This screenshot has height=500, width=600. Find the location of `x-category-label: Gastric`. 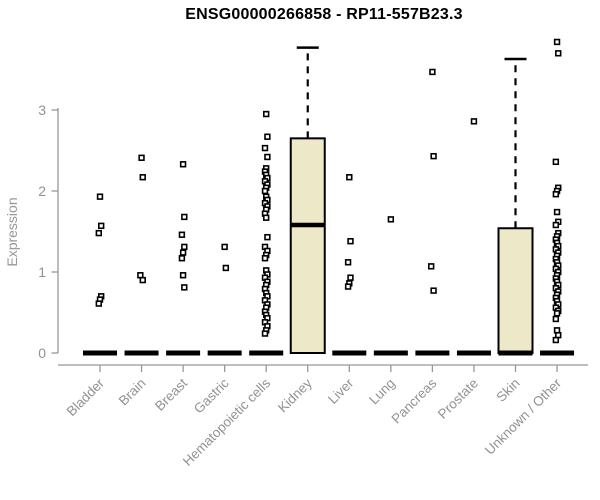

x-category-label: Gastric is located at coordinates (211, 395).